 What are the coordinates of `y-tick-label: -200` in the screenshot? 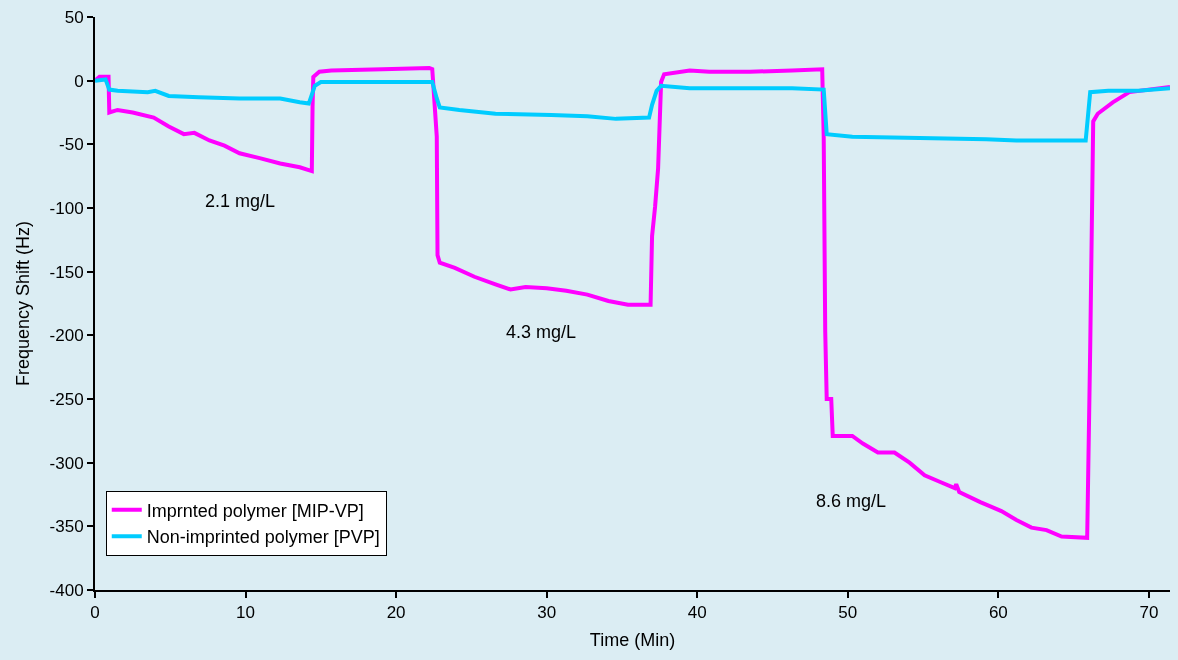 It's located at (66, 336).